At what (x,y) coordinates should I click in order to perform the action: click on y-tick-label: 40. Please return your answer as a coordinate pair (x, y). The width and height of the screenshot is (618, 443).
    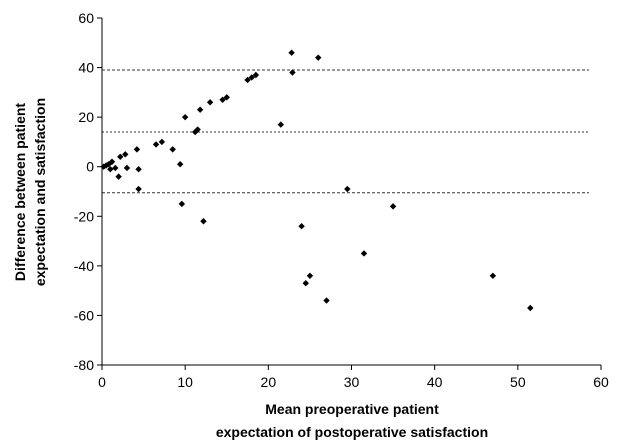
    Looking at the image, I should click on (86, 68).